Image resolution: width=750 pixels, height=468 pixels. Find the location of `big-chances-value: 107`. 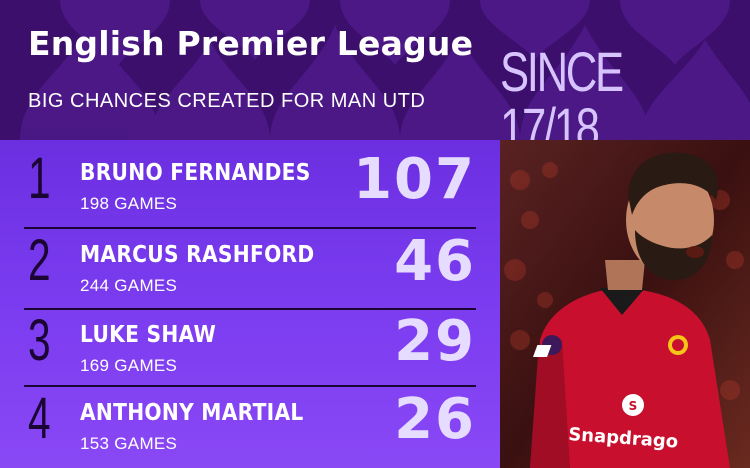

big-chances-value: 107 is located at coordinates (414, 179).